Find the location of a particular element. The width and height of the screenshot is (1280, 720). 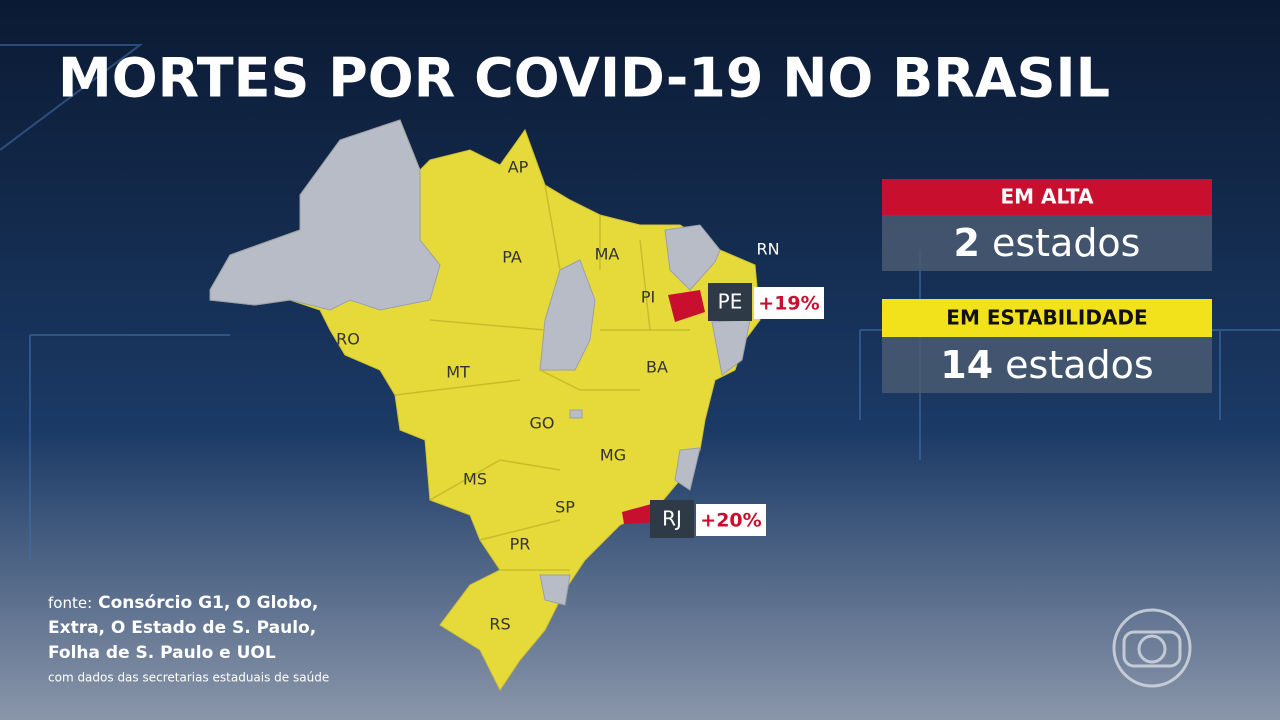

legend-count: 2 estados is located at coordinates (1047, 243).